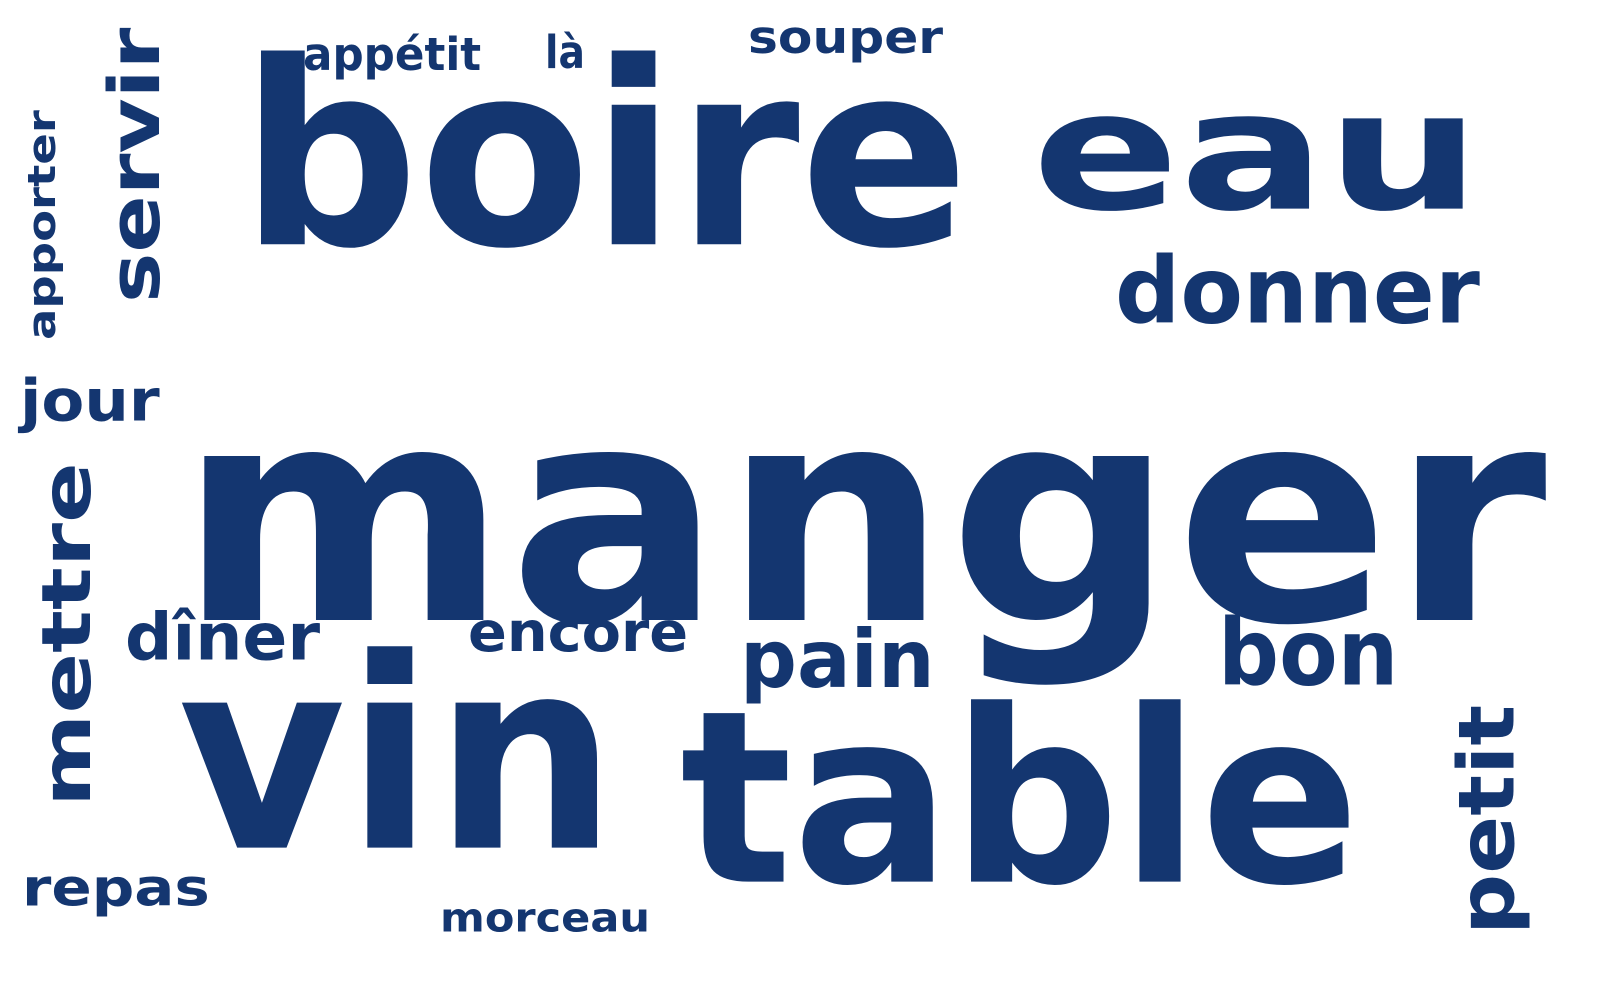 This screenshot has height=1000, width=1600. What do you see at coordinates (1308, 652) in the screenshot?
I see `word-bon: bon` at bounding box center [1308, 652].